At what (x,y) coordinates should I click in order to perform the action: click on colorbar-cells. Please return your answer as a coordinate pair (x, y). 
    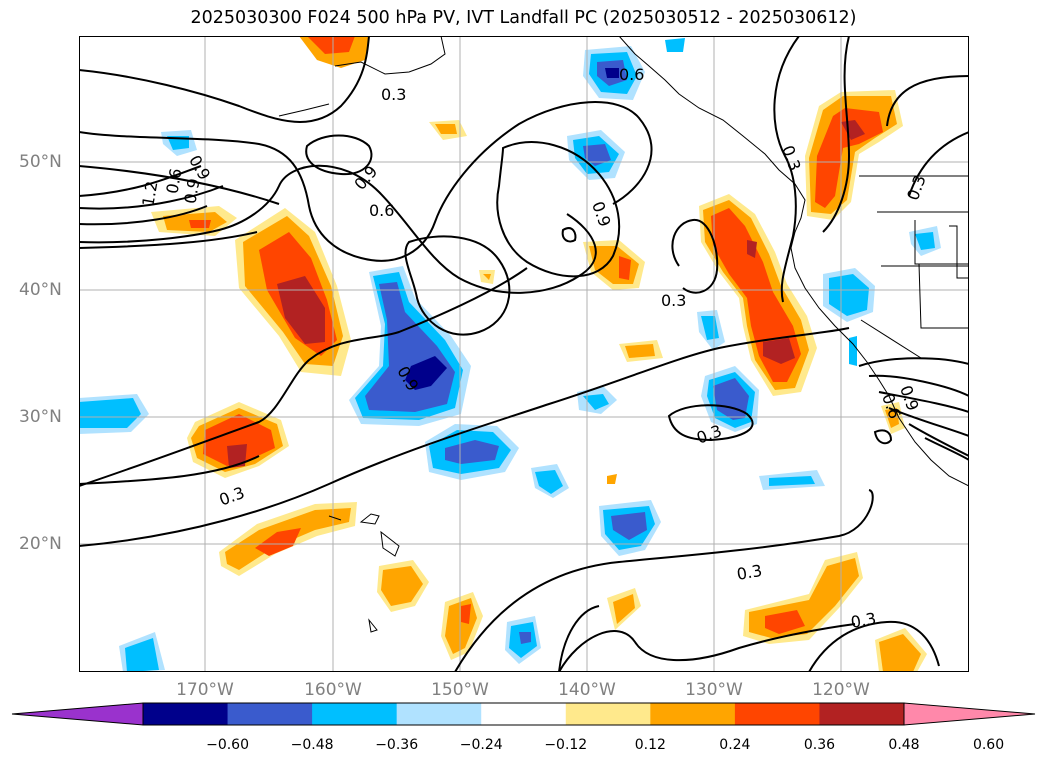
    Looking at the image, I should click on (523, 714).